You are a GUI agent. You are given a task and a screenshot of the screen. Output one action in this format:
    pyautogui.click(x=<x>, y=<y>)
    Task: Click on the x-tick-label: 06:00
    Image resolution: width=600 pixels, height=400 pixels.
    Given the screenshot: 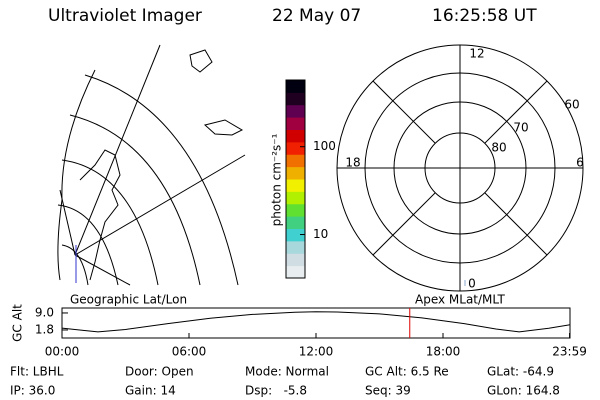 What is the action you would take?
    pyautogui.click(x=189, y=352)
    